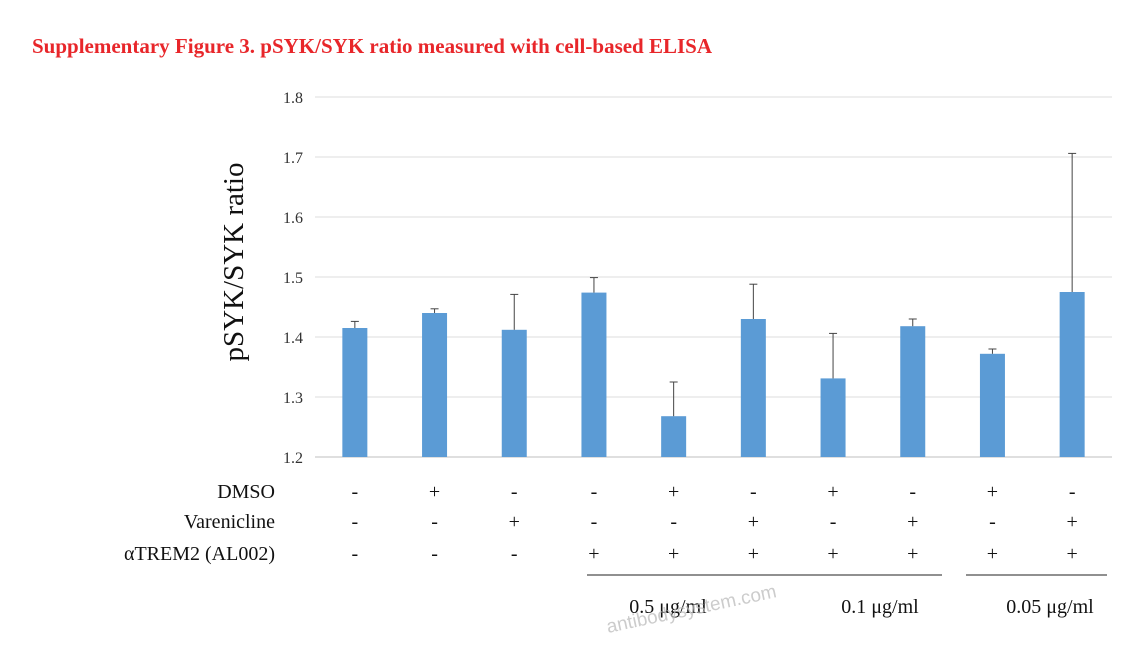 The image size is (1147, 652). Describe the element at coordinates (293, 398) in the screenshot. I see `y-tick-label: 1.3` at that location.